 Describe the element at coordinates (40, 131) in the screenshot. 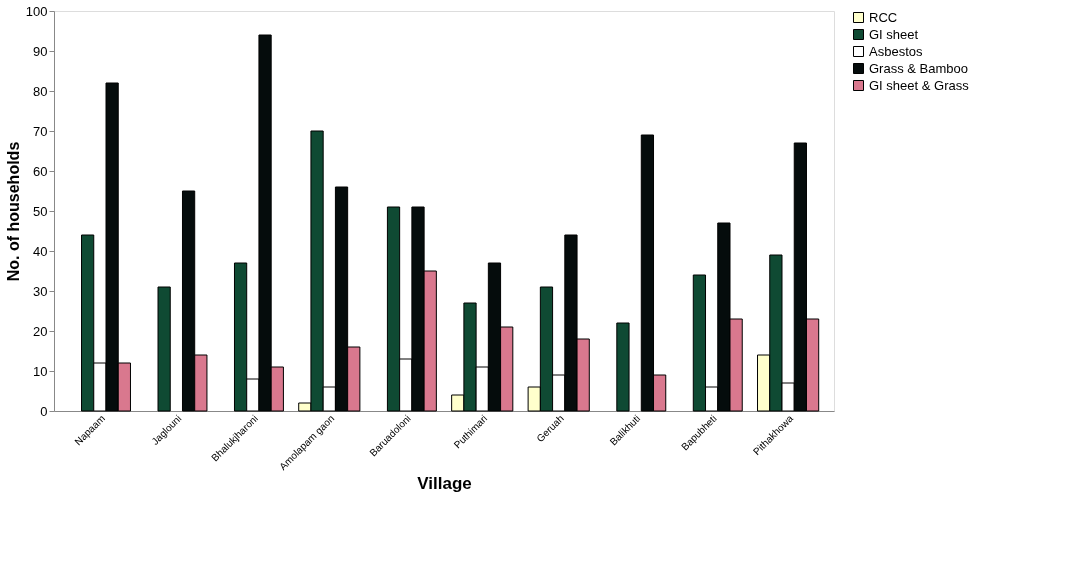

I see `y-tick-label: 70` at that location.